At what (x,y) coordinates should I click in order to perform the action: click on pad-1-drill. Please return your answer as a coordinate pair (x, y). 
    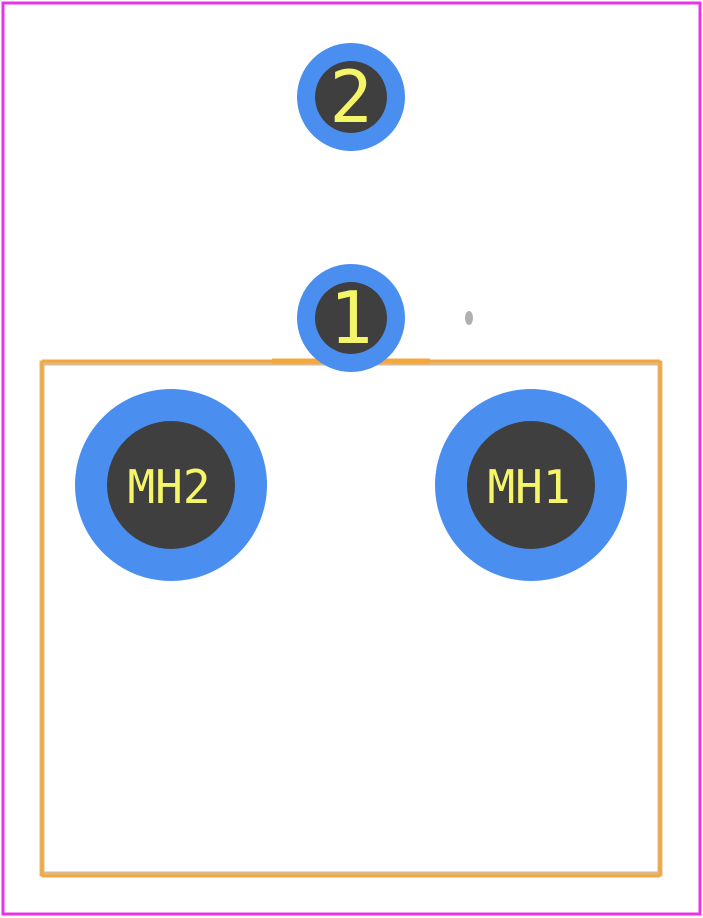
    Looking at the image, I should click on (351, 318).